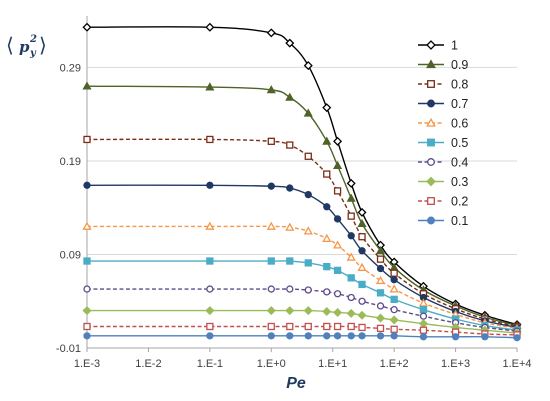 The image size is (550, 401). Describe the element at coordinates (10, 45) in the screenshot. I see `y-label-left-bracket: ⟨` at that location.